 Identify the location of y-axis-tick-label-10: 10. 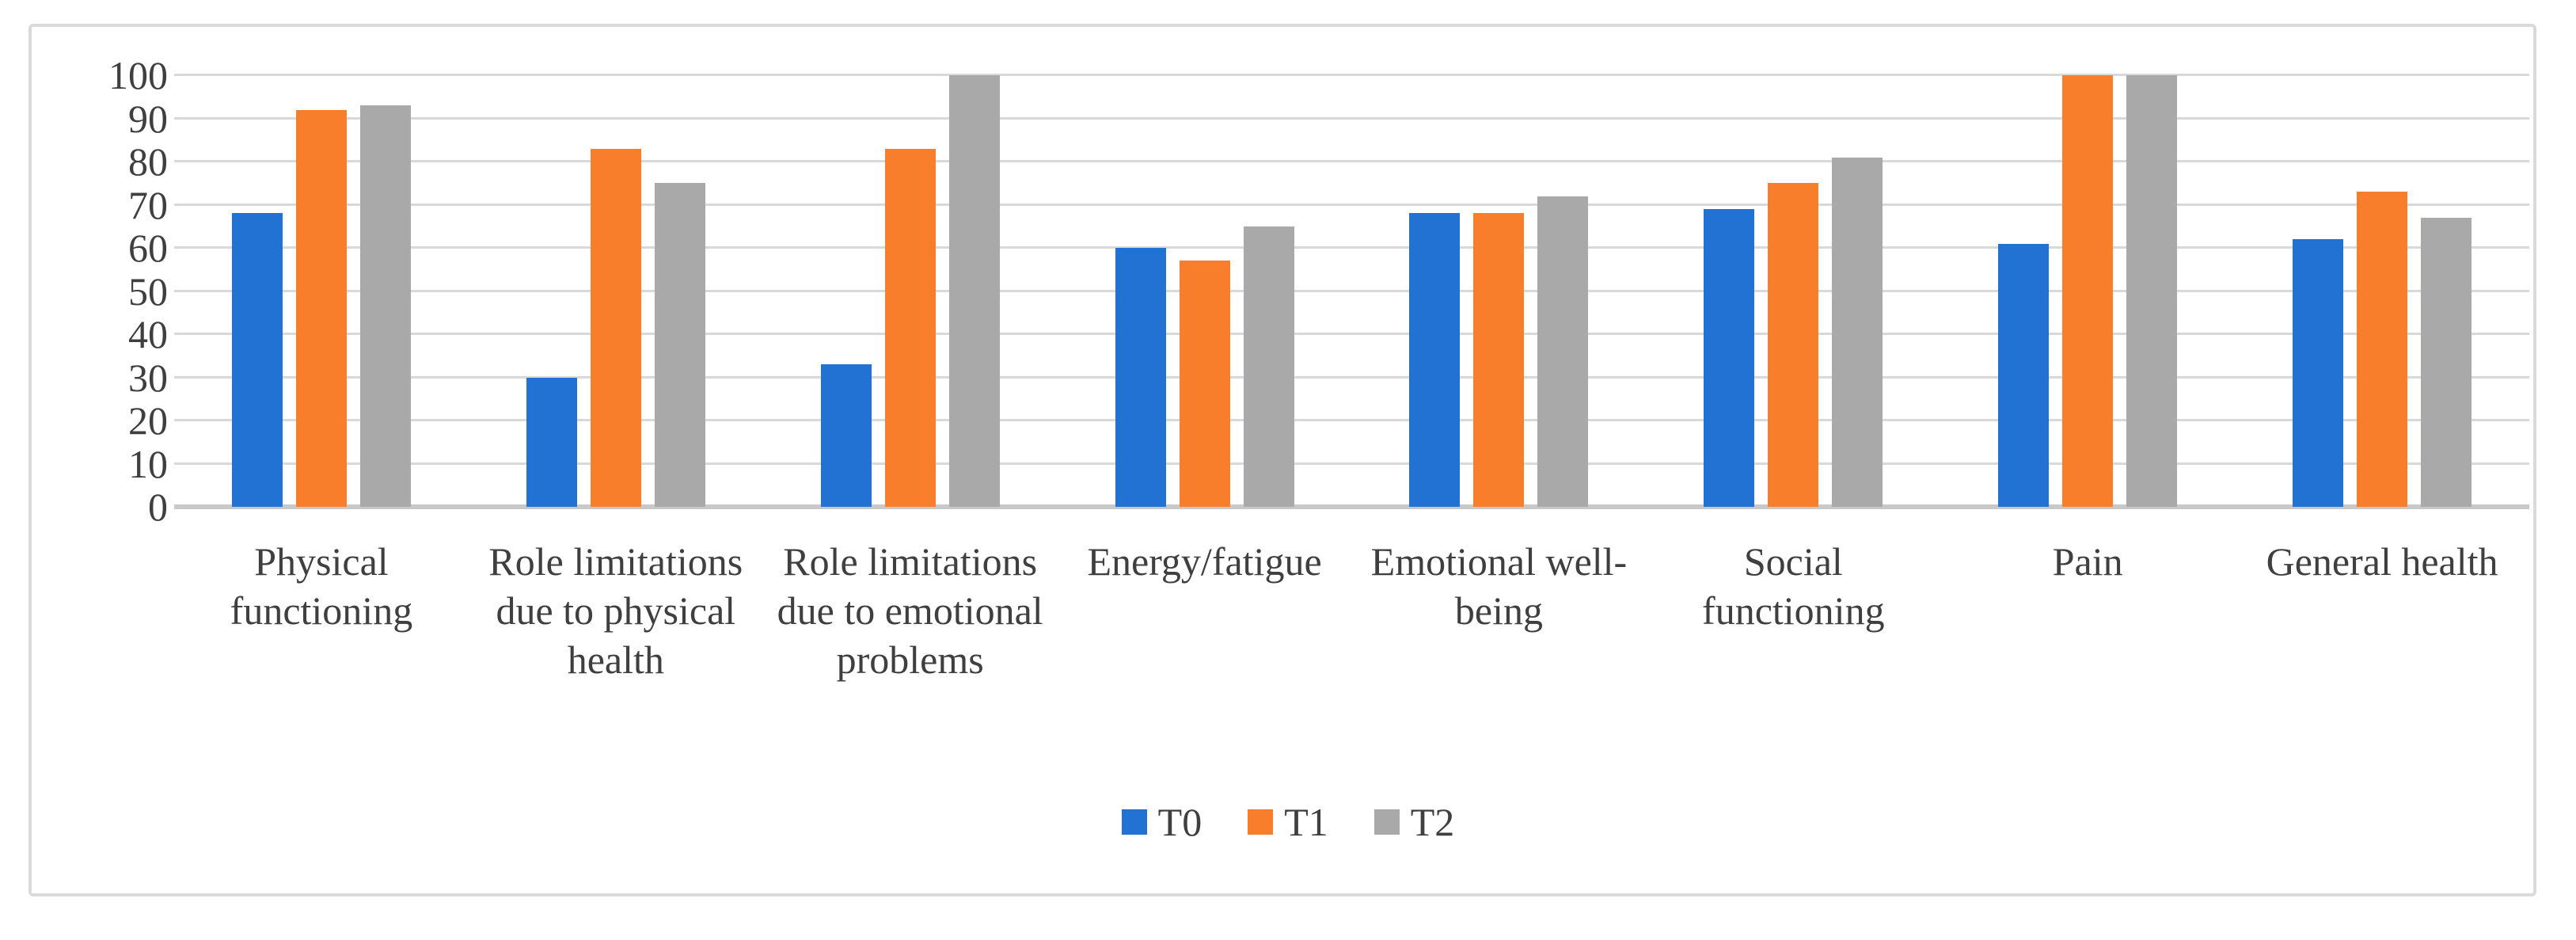
(148, 463).